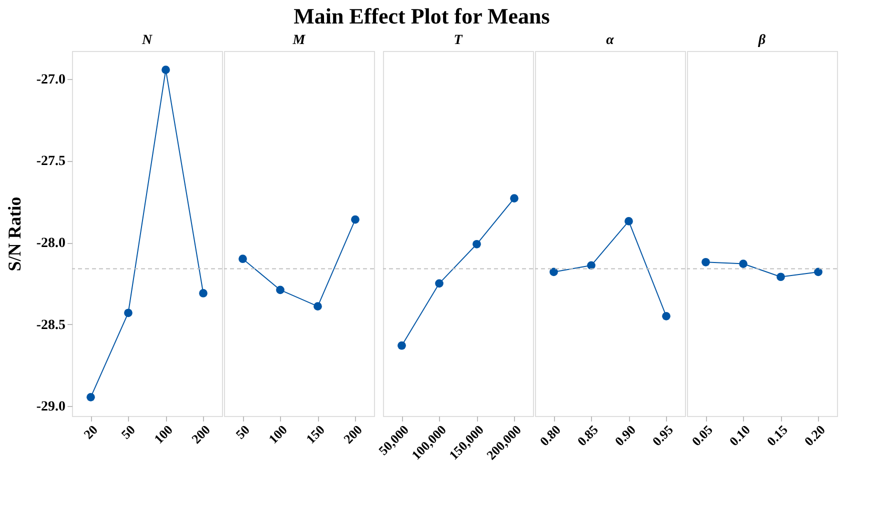 The image size is (882, 518). Describe the element at coordinates (761, 40) in the screenshot. I see `chart-subtitle: β` at that location.